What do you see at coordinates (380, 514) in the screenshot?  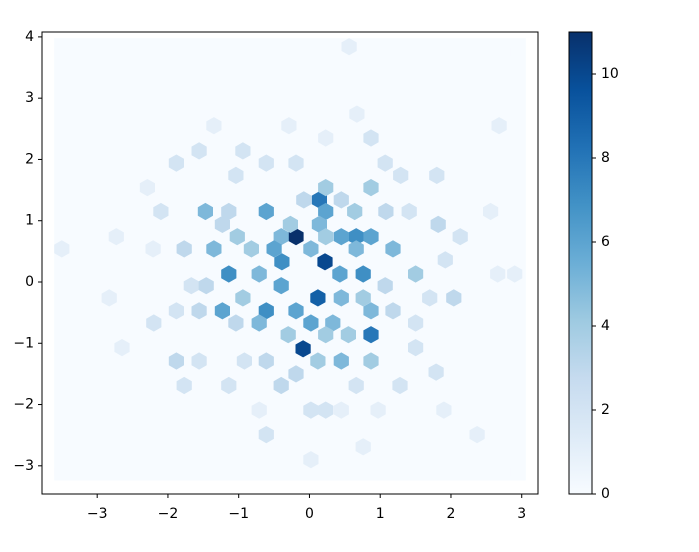 I see `x-tick-label: 1` at bounding box center [380, 514].